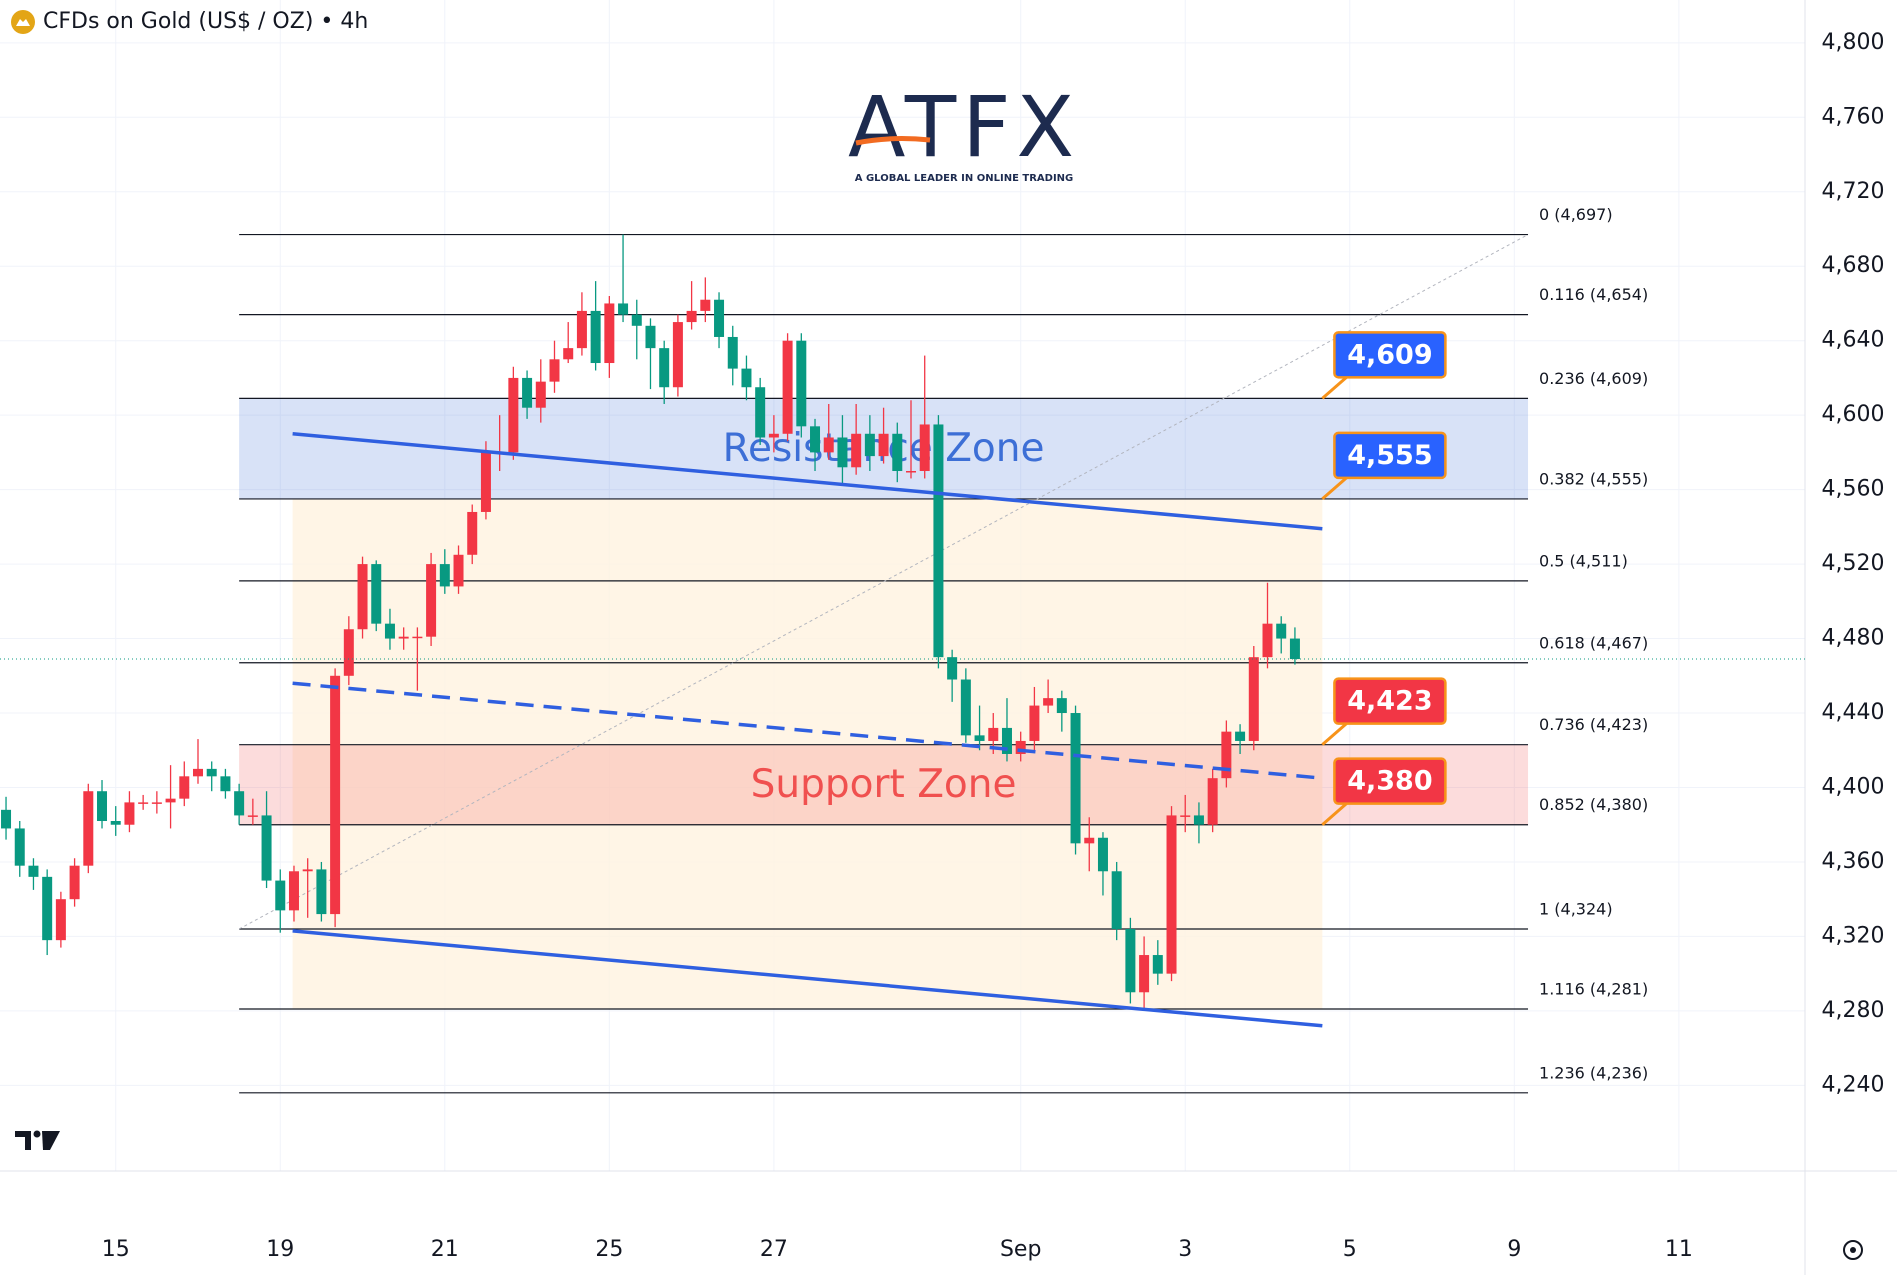 The height and width of the screenshot is (1275, 1897). Describe the element at coordinates (1020, 1249) in the screenshot. I see `x-tick-label: Sep` at that location.